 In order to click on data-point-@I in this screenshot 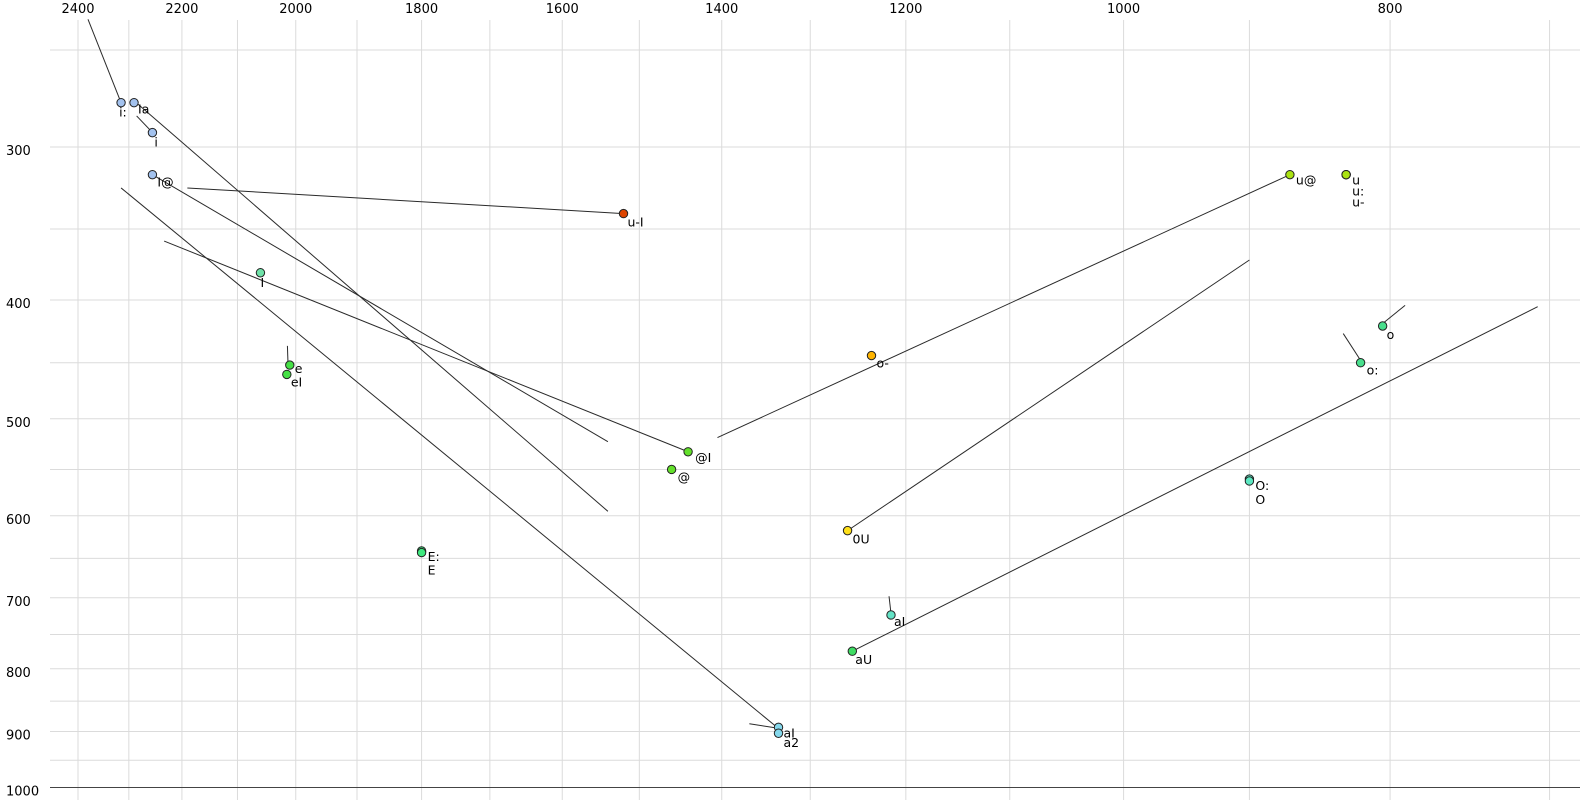, I will do `click(688, 452)`.